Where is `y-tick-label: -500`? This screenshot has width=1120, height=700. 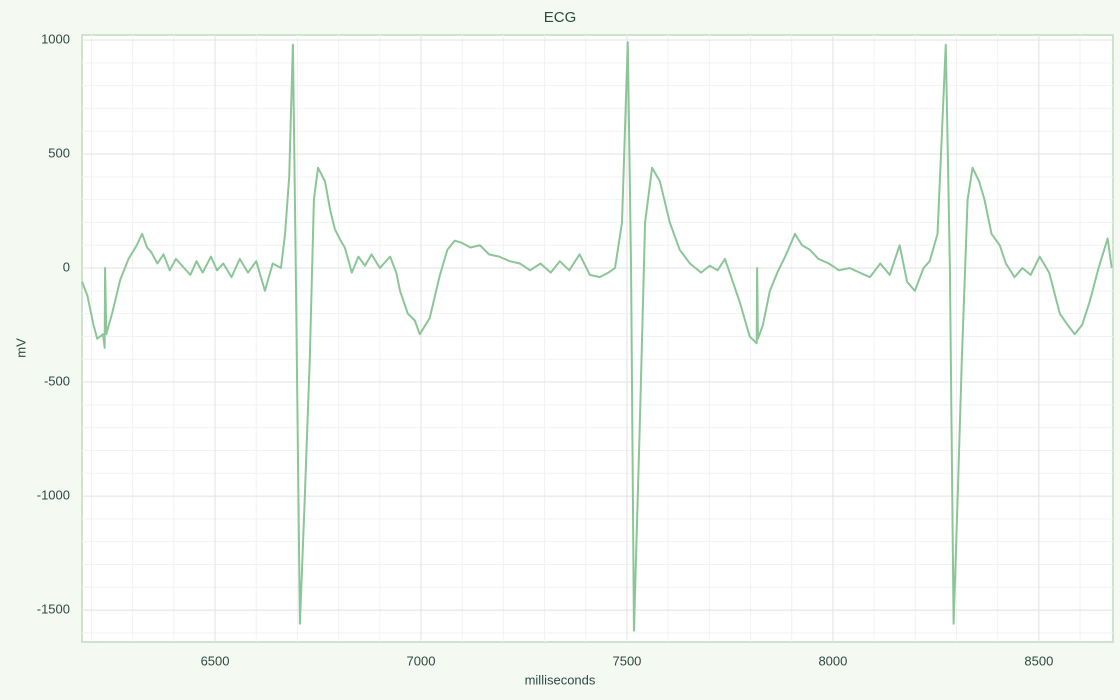
y-tick-label: -500 is located at coordinates (57, 380).